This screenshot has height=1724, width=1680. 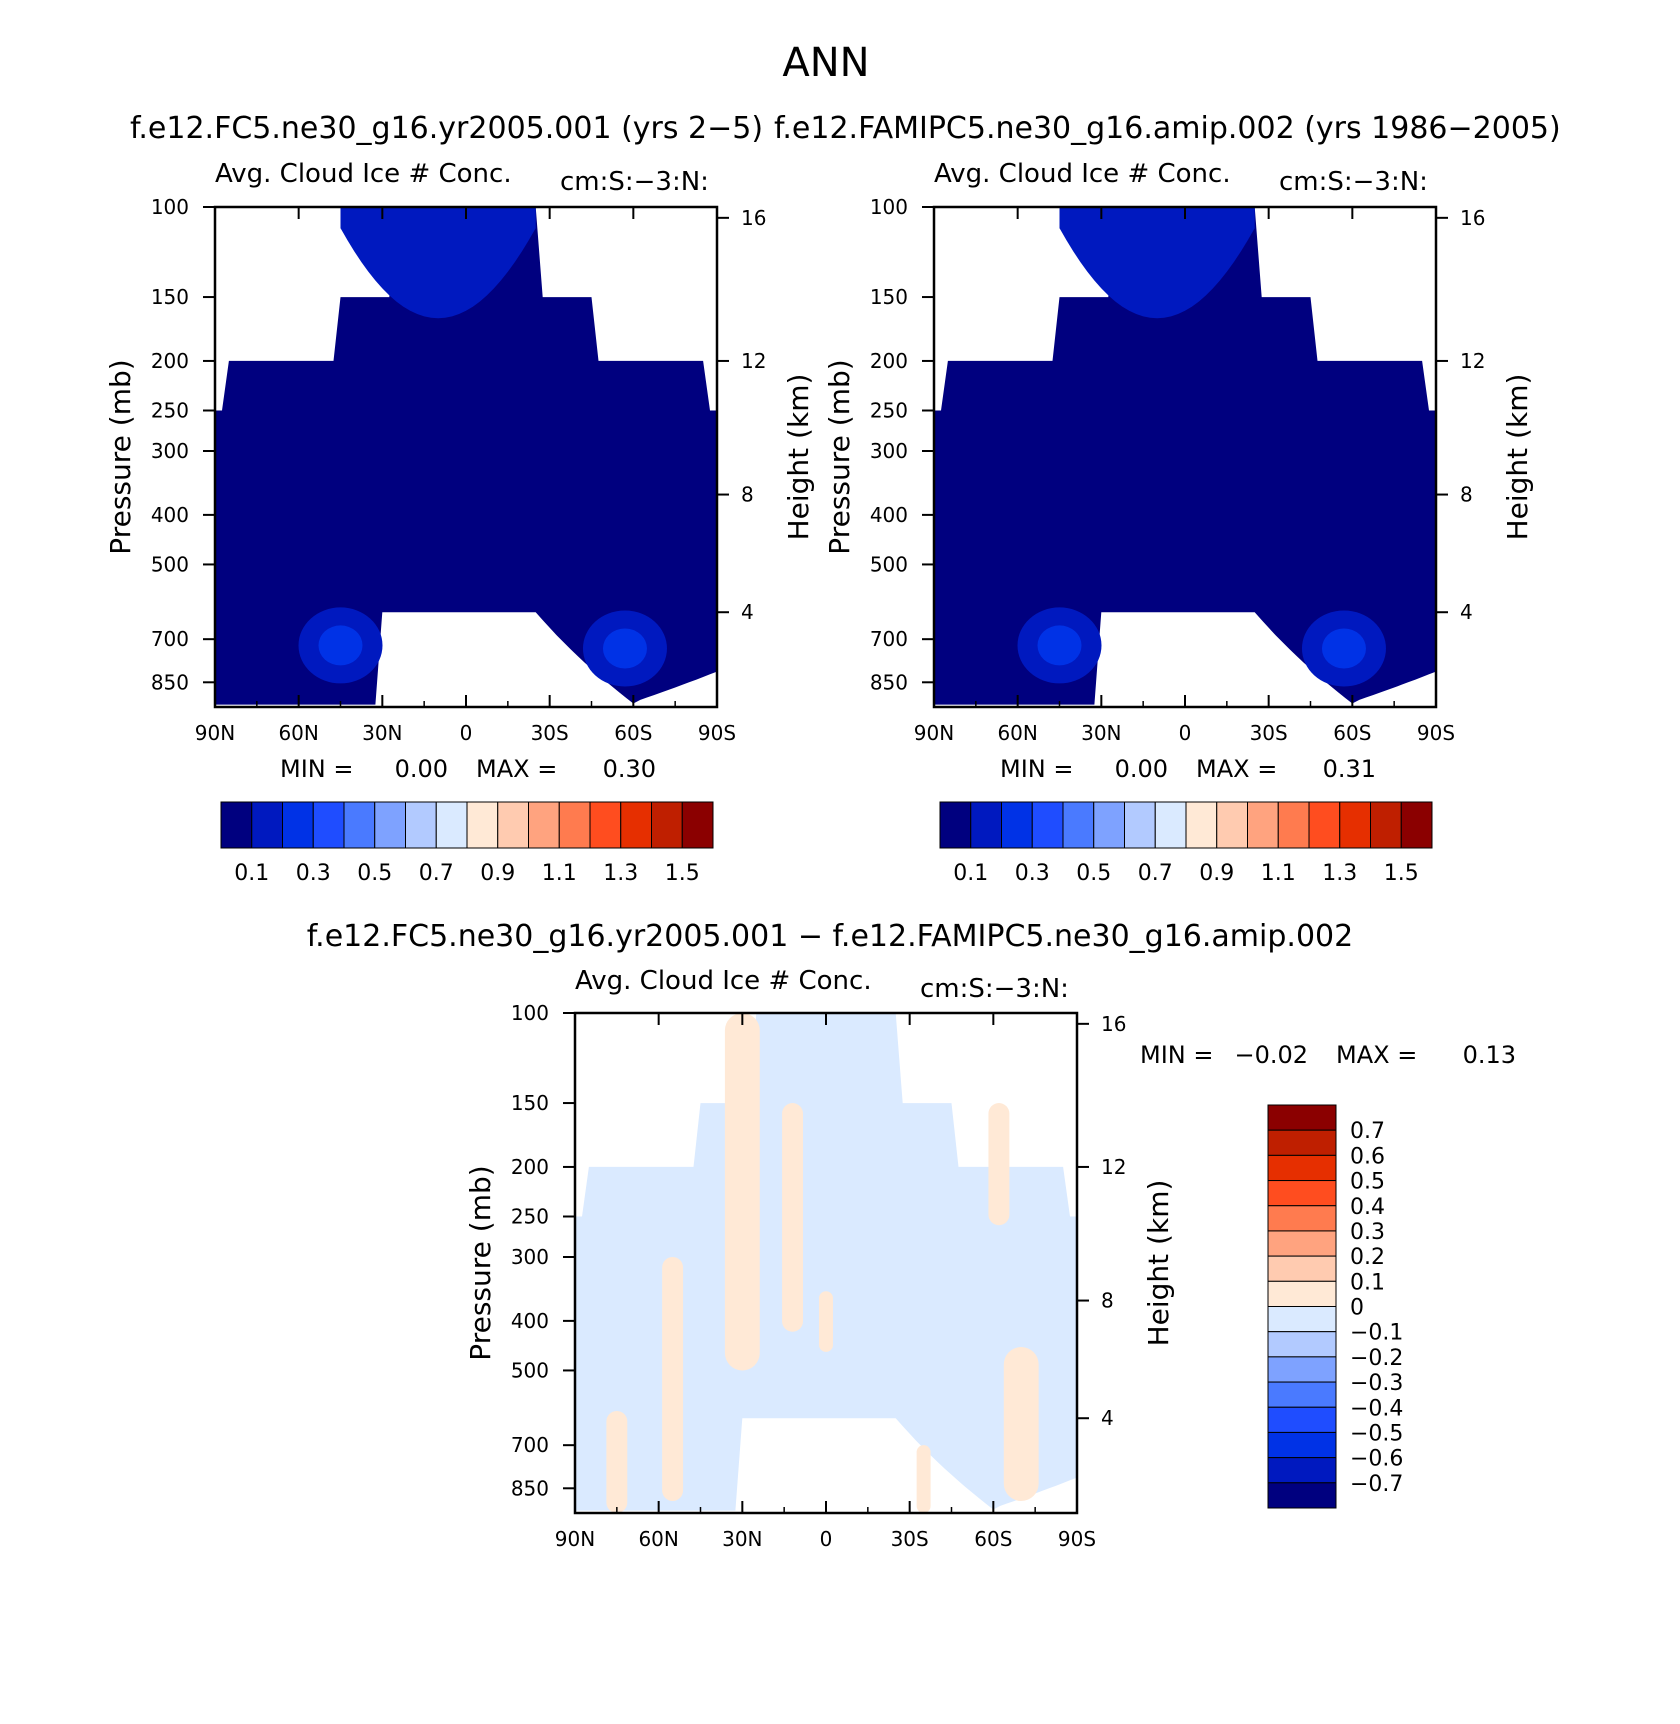 What do you see at coordinates (516, 769) in the screenshot?
I see `max-label: MAX =` at bounding box center [516, 769].